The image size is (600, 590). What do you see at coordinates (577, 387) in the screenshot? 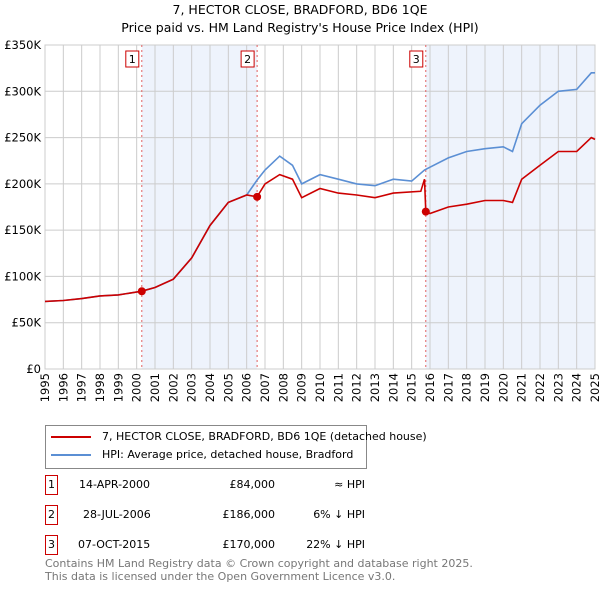
I see `x-tick-label: 2024` at bounding box center [577, 387].